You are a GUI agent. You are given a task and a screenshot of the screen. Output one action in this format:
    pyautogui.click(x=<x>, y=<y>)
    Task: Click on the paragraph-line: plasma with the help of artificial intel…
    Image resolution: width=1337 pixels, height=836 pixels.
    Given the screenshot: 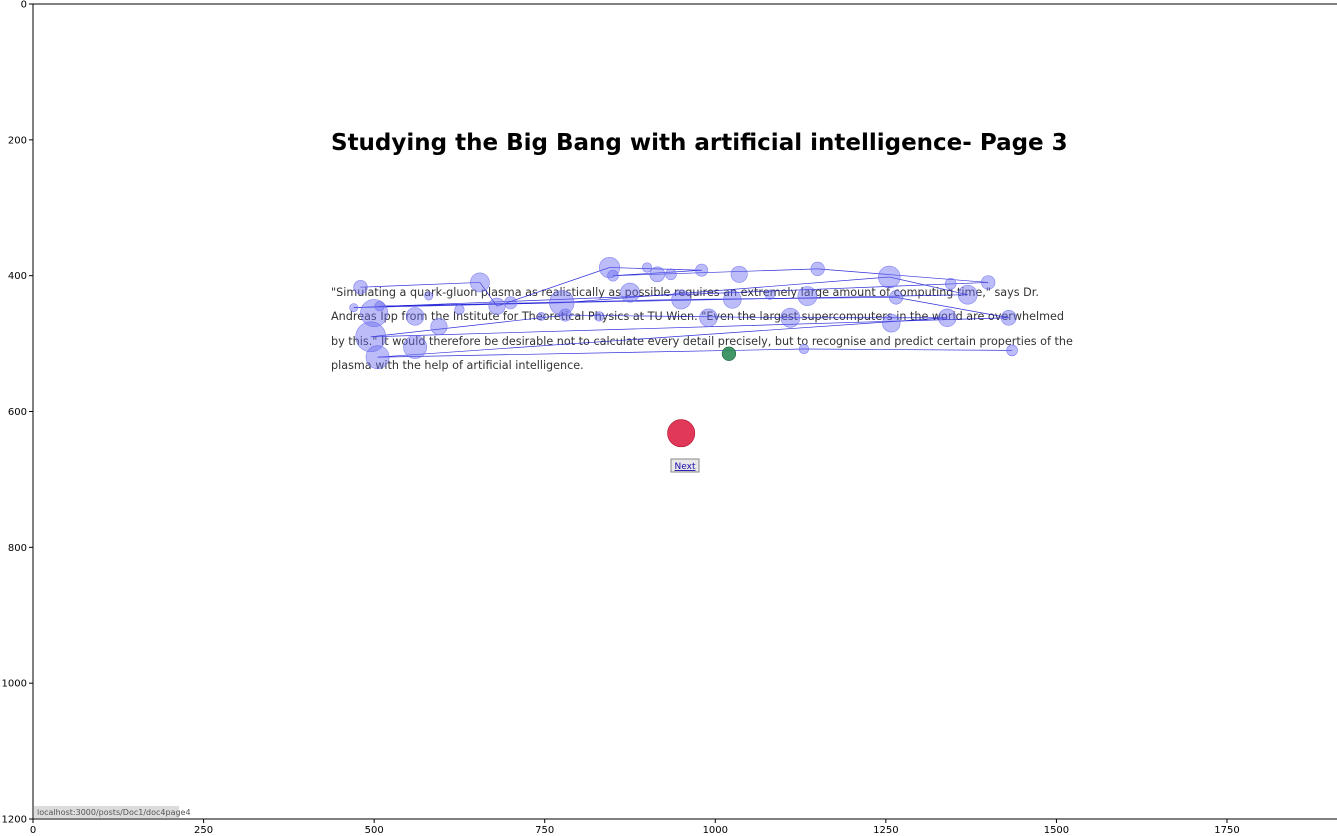 What is the action you would take?
    pyautogui.click(x=457, y=365)
    